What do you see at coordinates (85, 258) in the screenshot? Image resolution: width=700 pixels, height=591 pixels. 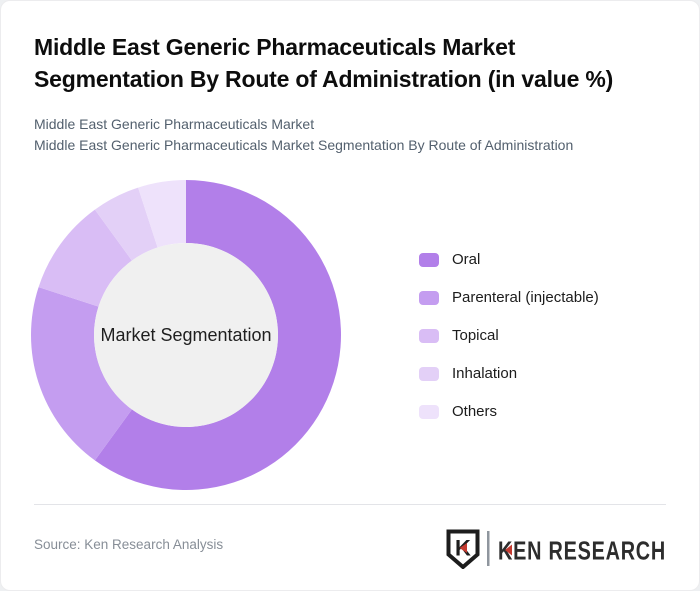 I see `donut-segment-topical` at bounding box center [85, 258].